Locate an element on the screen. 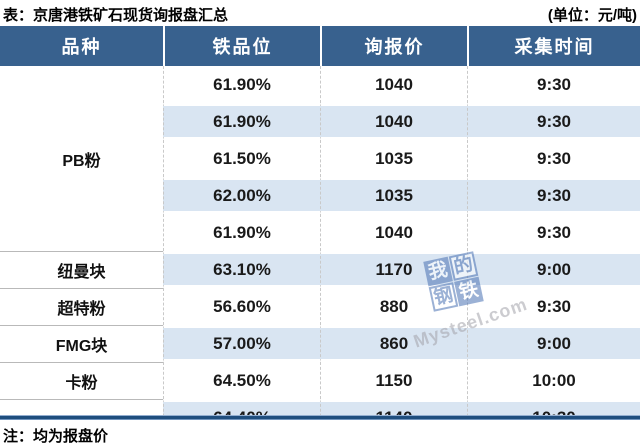 The height and width of the screenshot is (447, 640). group-label-carajas-fines: 卡粉 is located at coordinates (81, 380).